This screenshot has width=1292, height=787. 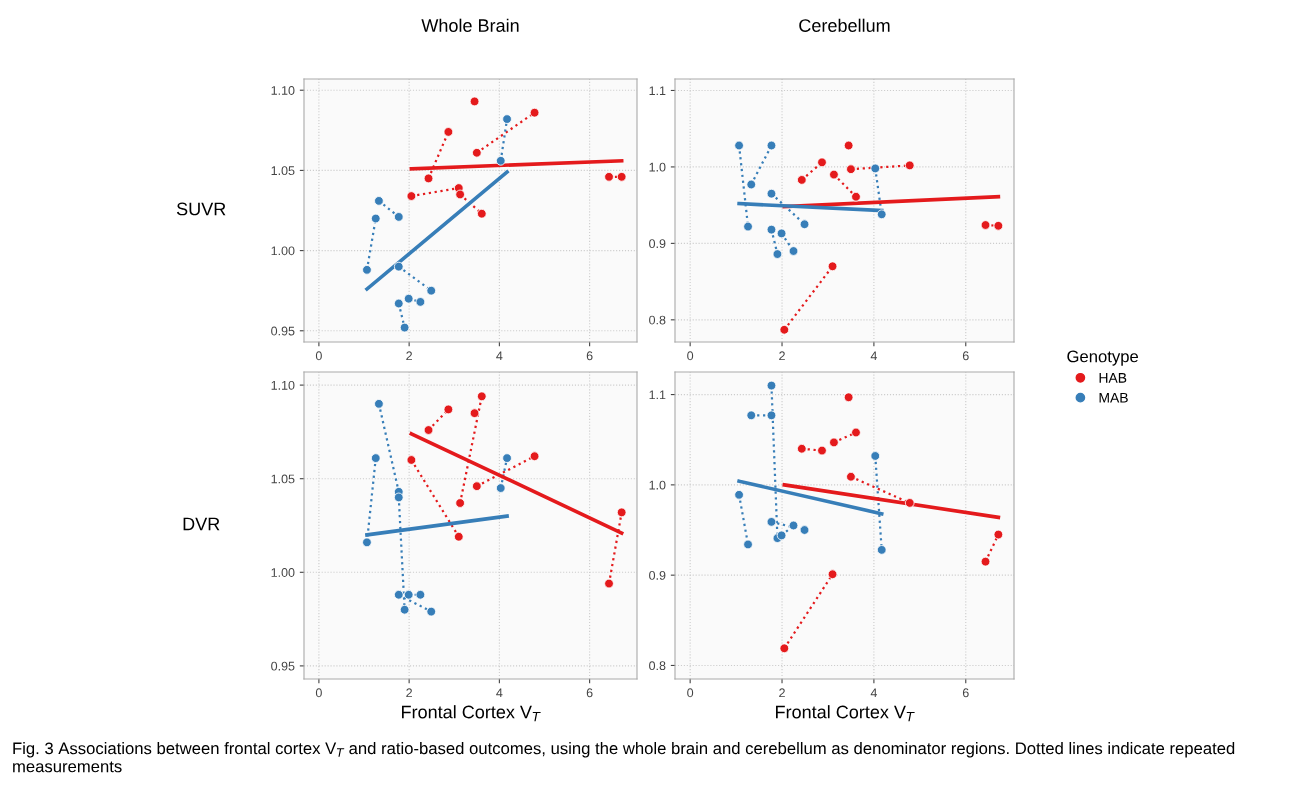 What do you see at coordinates (470, 25) in the screenshot?
I see `chart-title: Whole Brain` at bounding box center [470, 25].